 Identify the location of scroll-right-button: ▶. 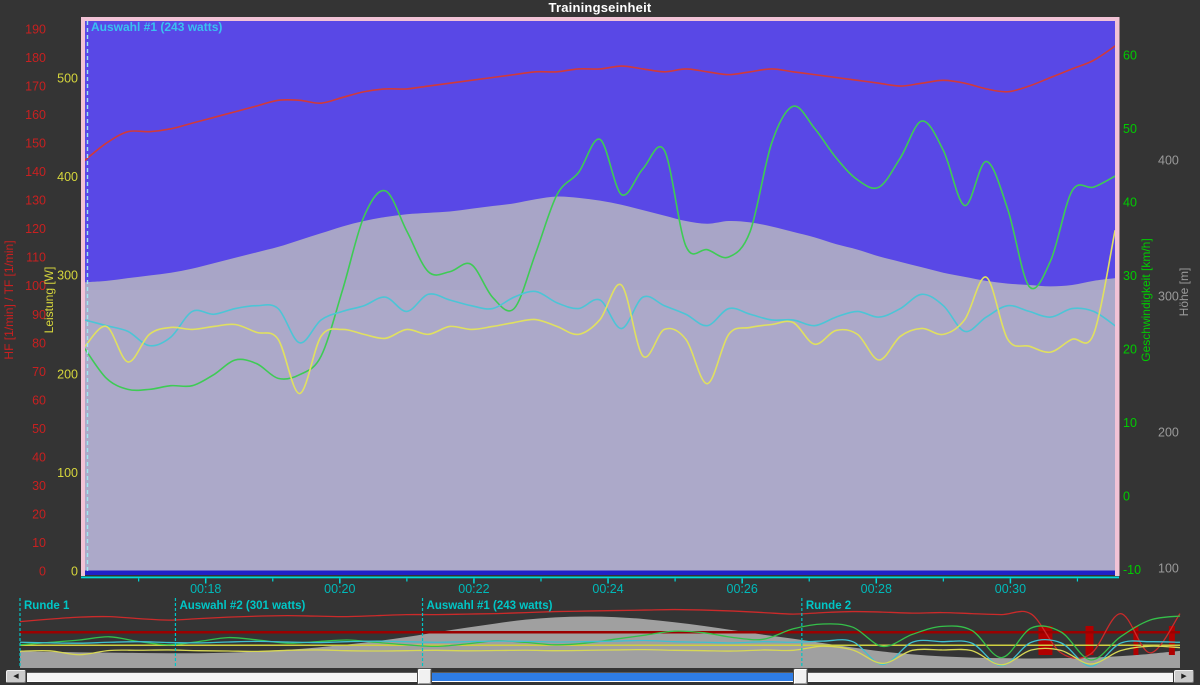
(1184, 676).